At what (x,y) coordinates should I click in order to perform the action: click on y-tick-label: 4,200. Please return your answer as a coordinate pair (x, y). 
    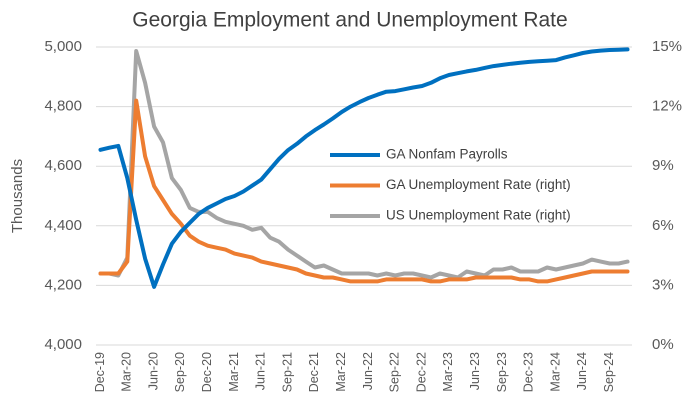
    Looking at the image, I should click on (63, 284).